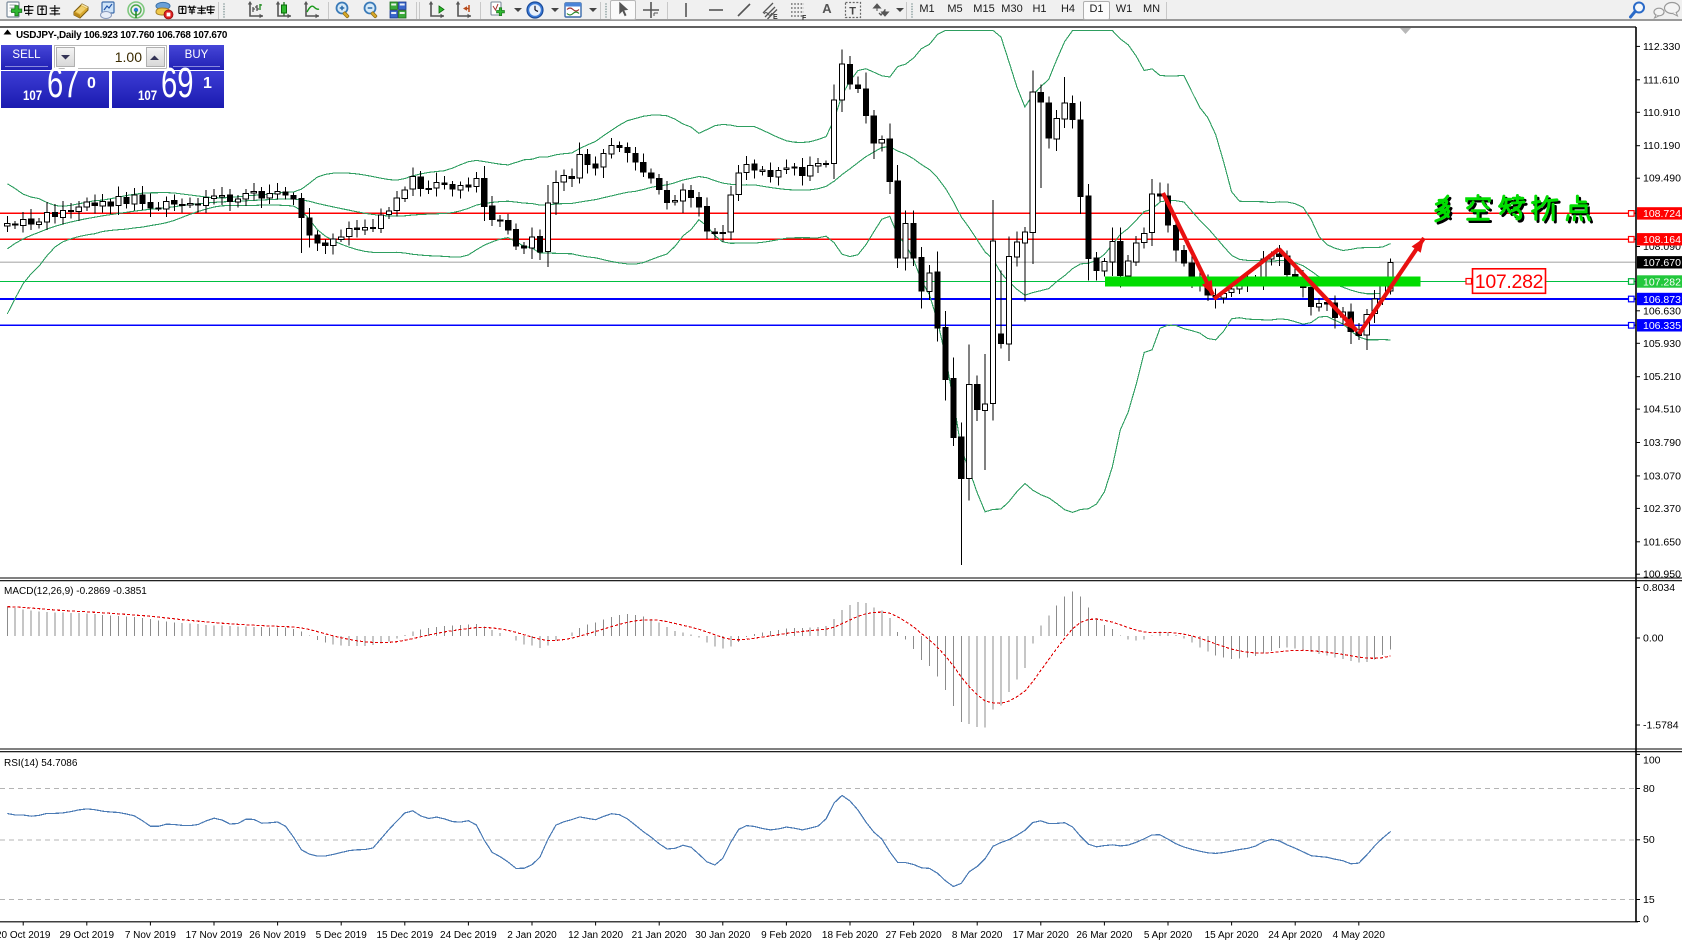 The height and width of the screenshot is (946, 1682). What do you see at coordinates (1661, 113) in the screenshot?
I see `svg-text: 110.910` at bounding box center [1661, 113].